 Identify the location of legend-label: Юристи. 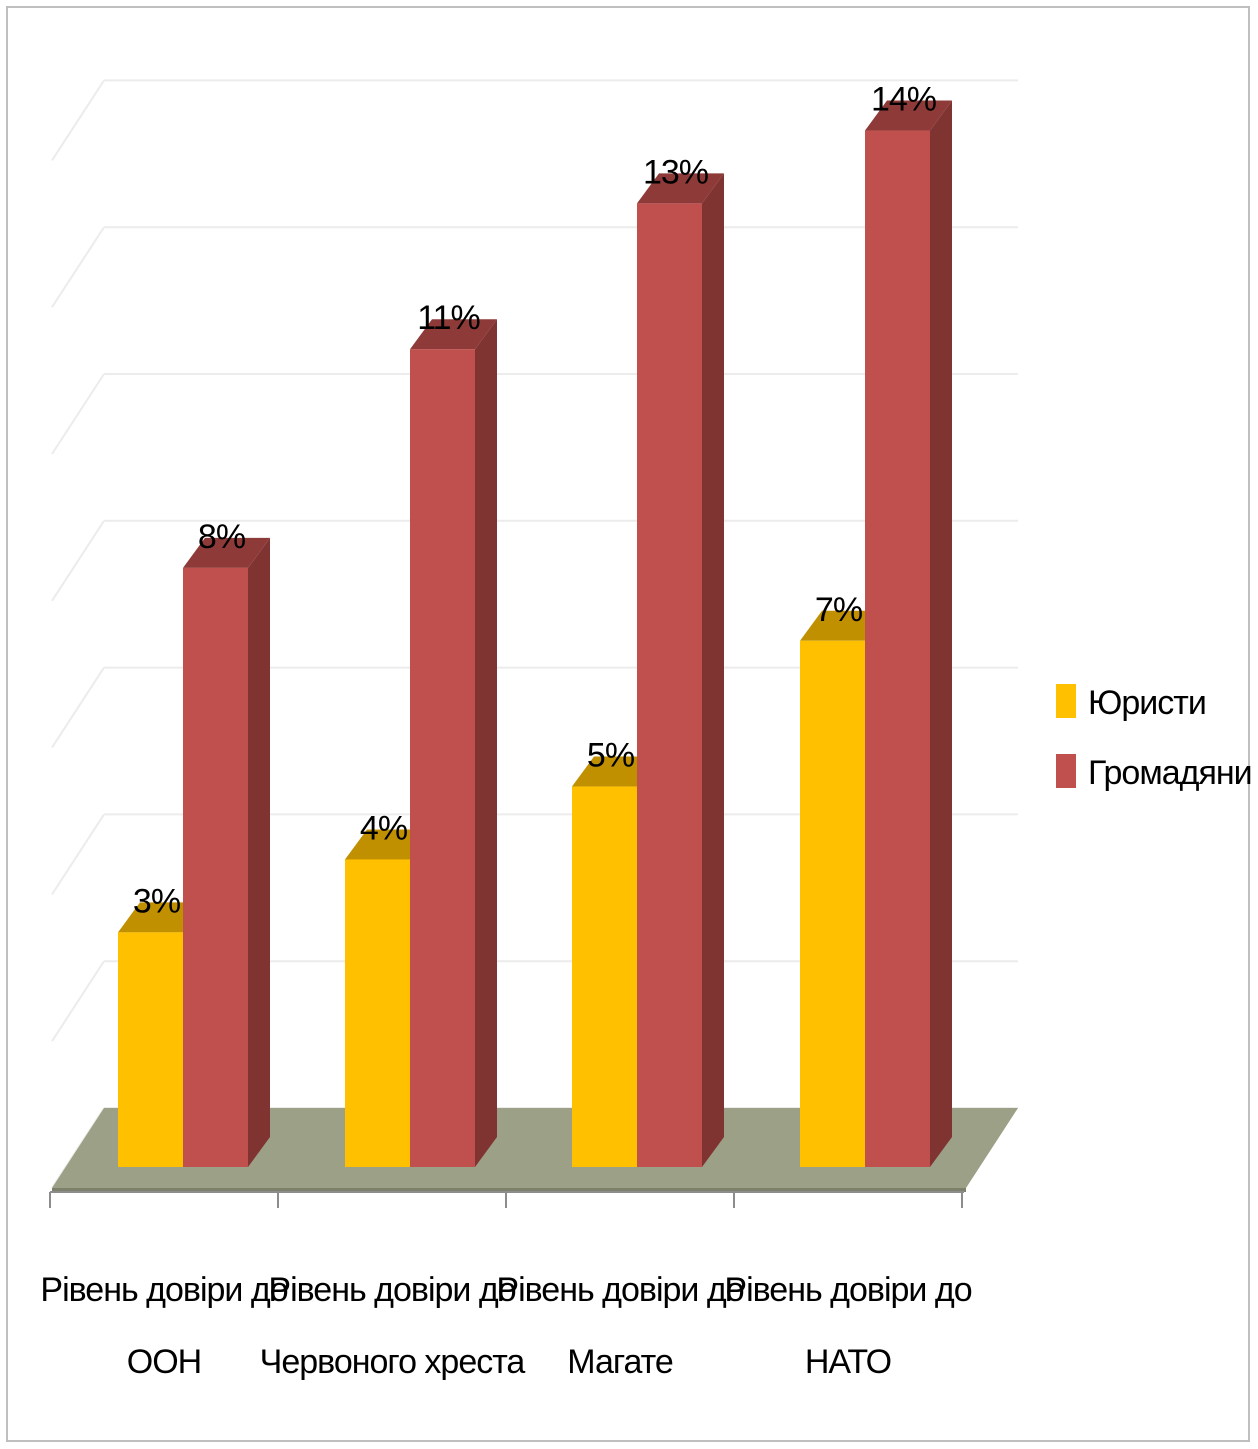
(1147, 703).